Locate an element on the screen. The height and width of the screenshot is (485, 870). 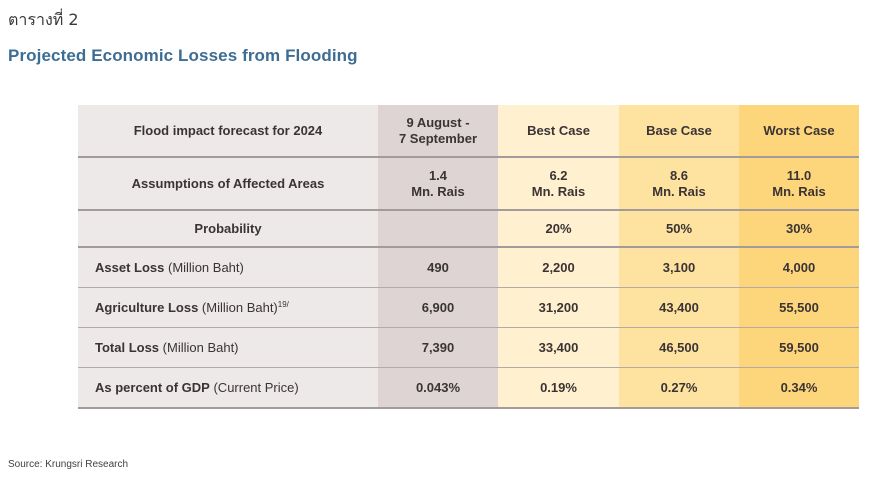
areas-cell: 11.0 Mn. Rais is located at coordinates (799, 184).